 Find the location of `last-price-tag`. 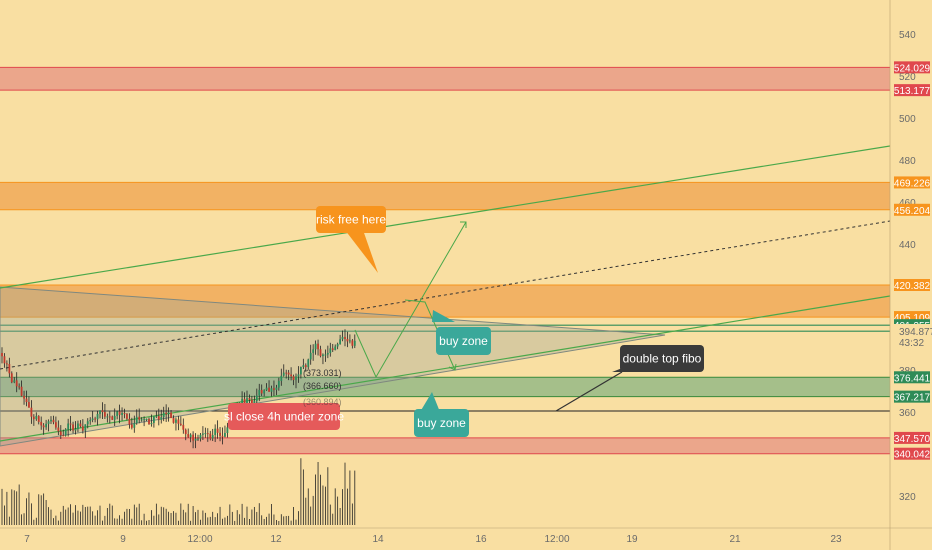

last-price-tag is located at coordinates (912, 335).